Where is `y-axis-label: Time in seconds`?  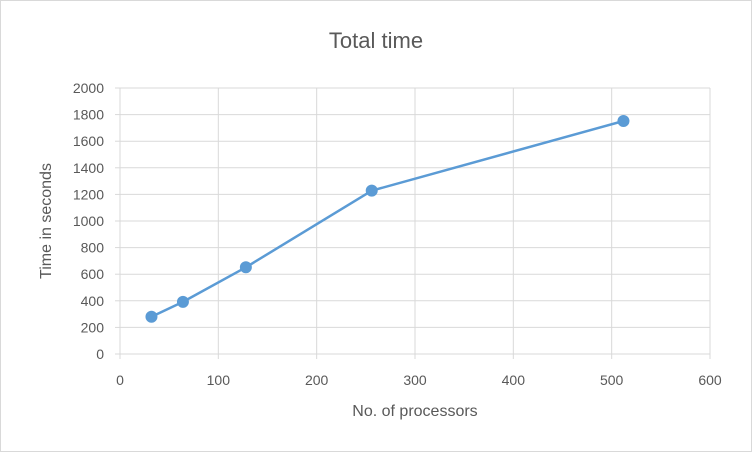 y-axis-label: Time in seconds is located at coordinates (46, 221).